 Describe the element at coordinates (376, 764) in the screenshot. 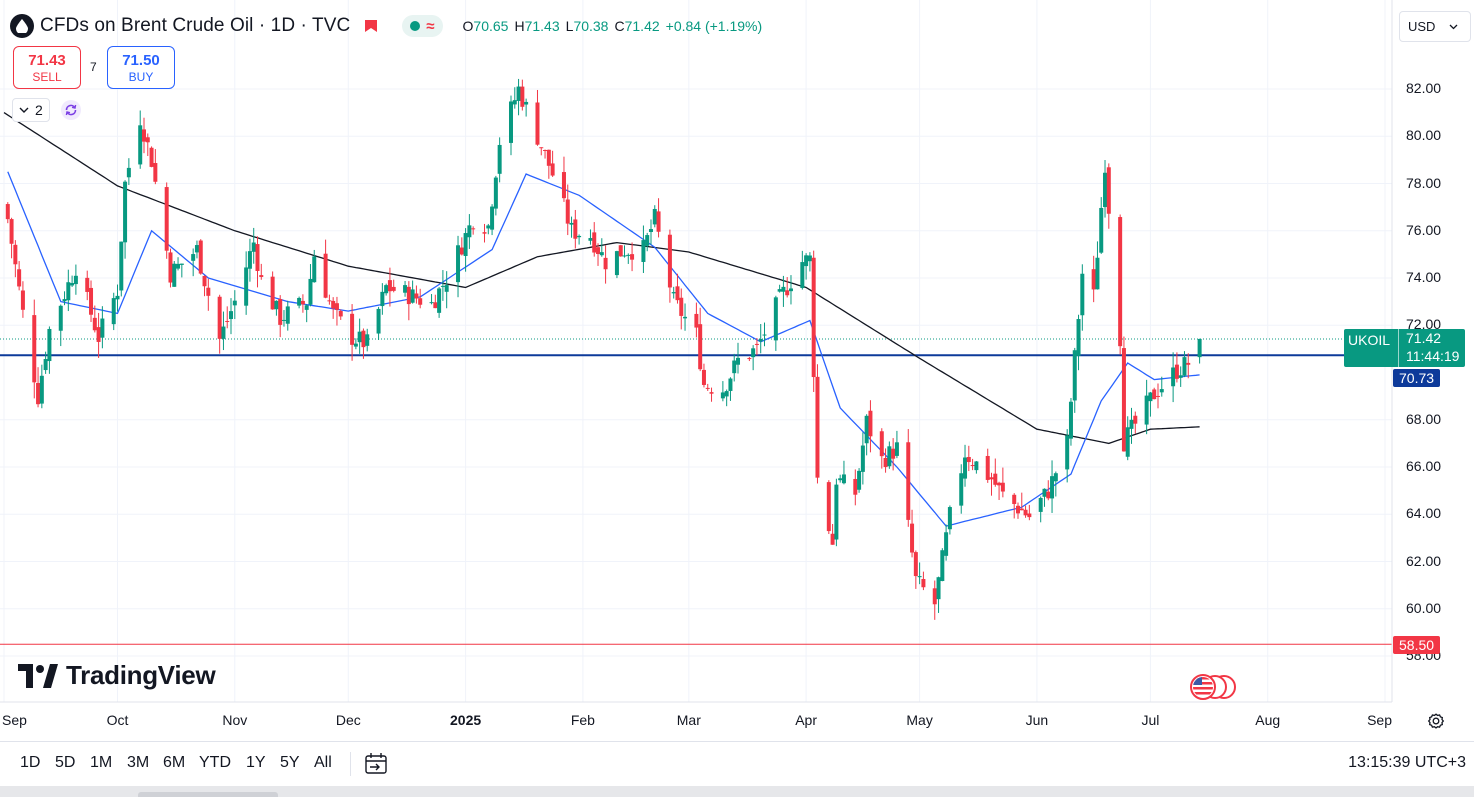

I see `go-to-date-icon` at that location.